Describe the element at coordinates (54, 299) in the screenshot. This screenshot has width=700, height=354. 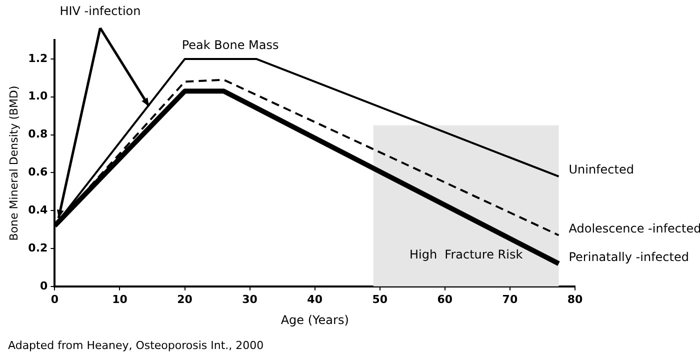
I see `x-tick-label: 0` at that location.